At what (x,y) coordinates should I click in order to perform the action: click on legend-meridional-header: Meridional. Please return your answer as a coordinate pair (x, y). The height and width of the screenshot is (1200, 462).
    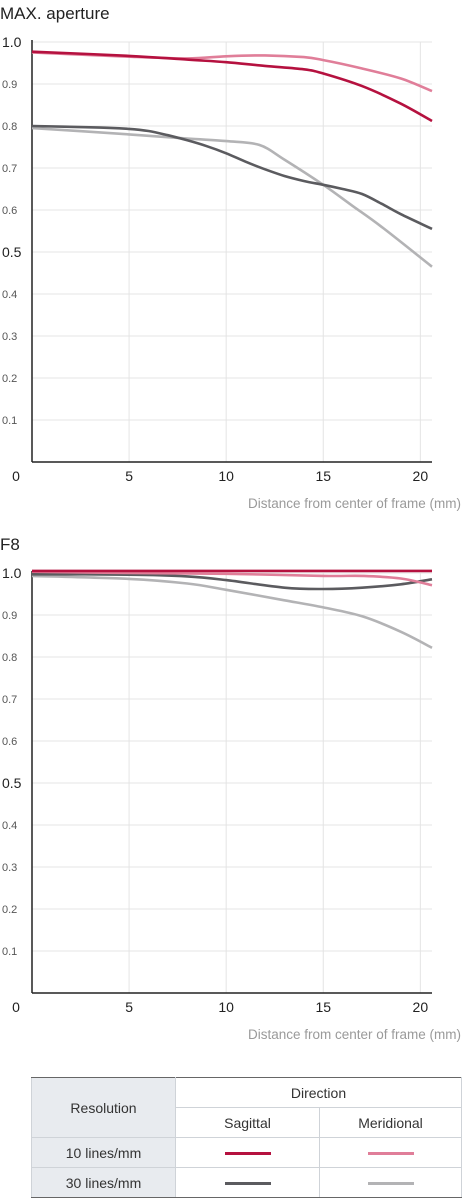
    Looking at the image, I should click on (390, 1122).